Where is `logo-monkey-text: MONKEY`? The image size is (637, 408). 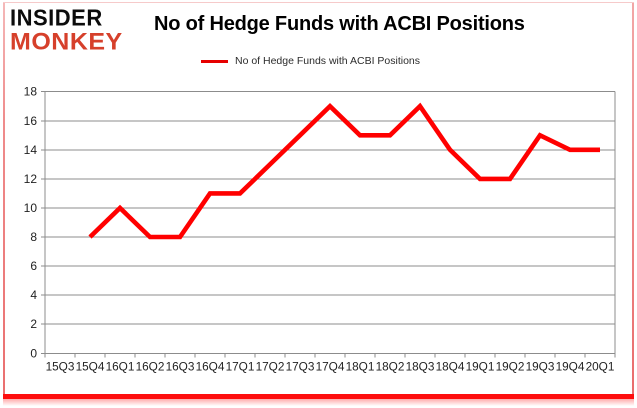
logo-monkey-text: MONKEY is located at coordinates (66, 42).